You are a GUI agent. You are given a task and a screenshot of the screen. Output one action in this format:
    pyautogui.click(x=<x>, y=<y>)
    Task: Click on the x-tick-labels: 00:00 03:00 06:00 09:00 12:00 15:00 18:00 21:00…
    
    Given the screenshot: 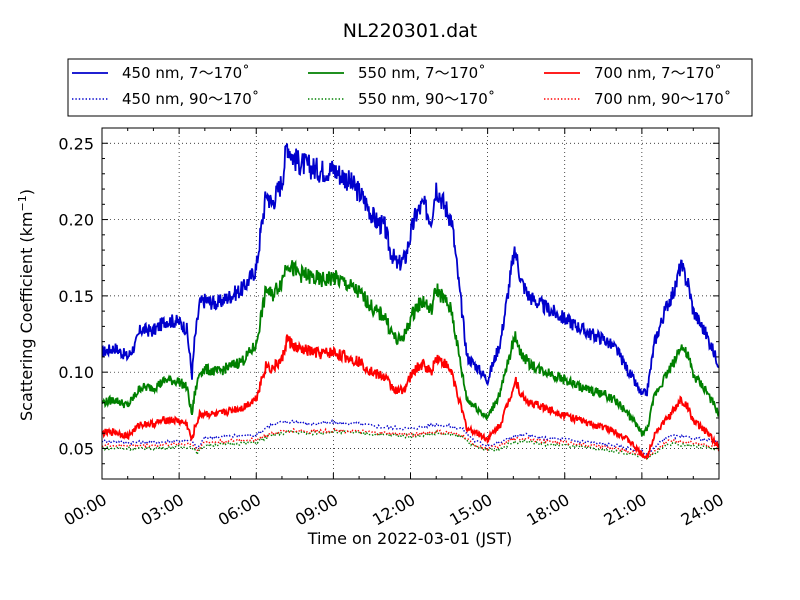 What is the action you would take?
    pyautogui.click(x=394, y=510)
    